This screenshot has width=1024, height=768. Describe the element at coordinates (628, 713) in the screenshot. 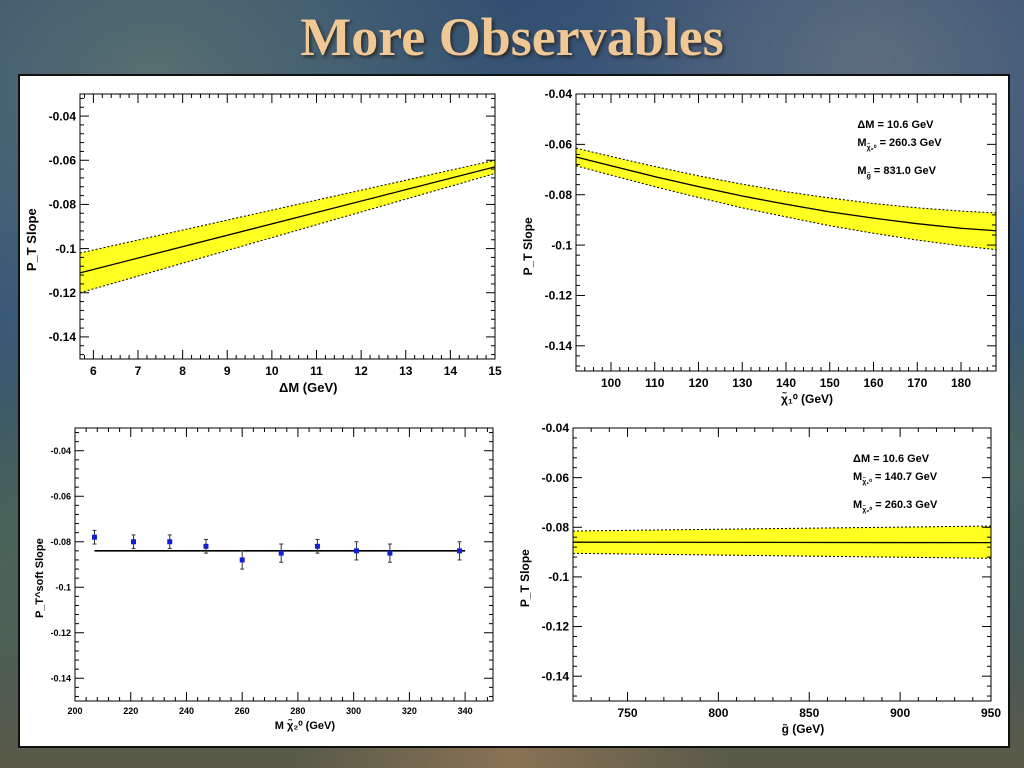

I see `x-tick-label: 750` at that location.